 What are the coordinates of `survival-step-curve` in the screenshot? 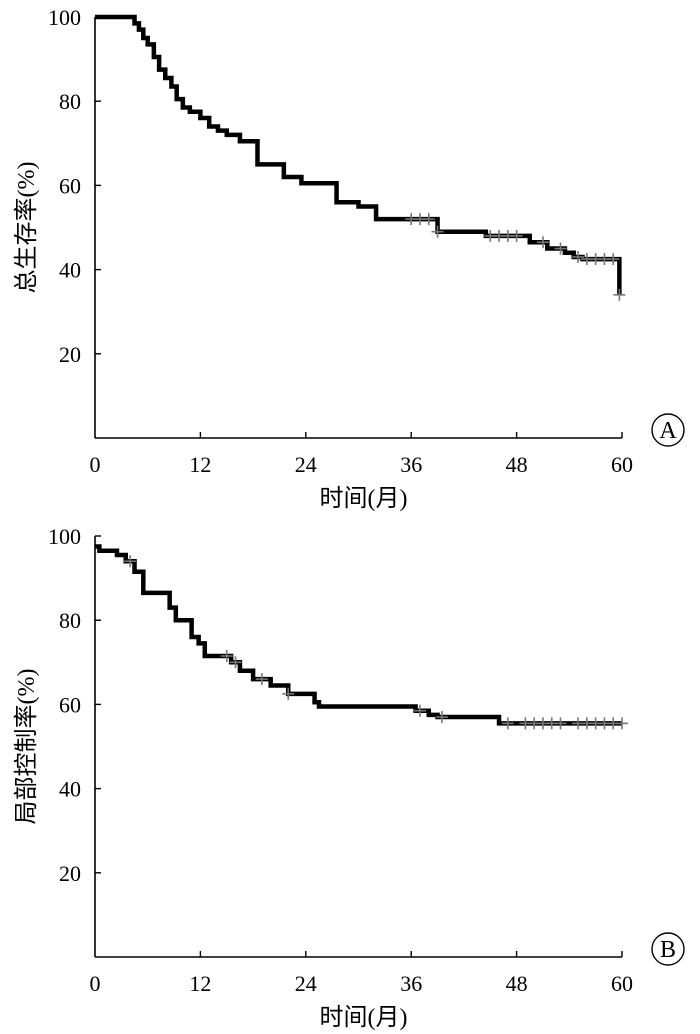 It's located at (358, 635).